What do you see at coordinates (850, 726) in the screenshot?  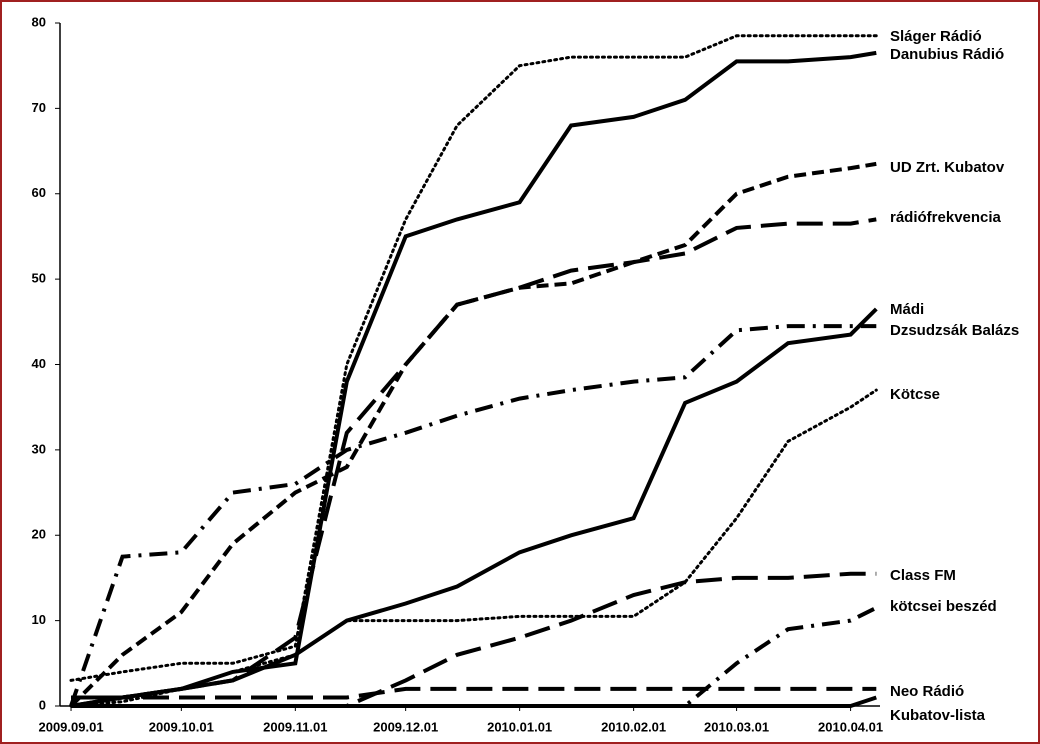 I see `x-tick-label: 2010.04.01` at bounding box center [850, 726].